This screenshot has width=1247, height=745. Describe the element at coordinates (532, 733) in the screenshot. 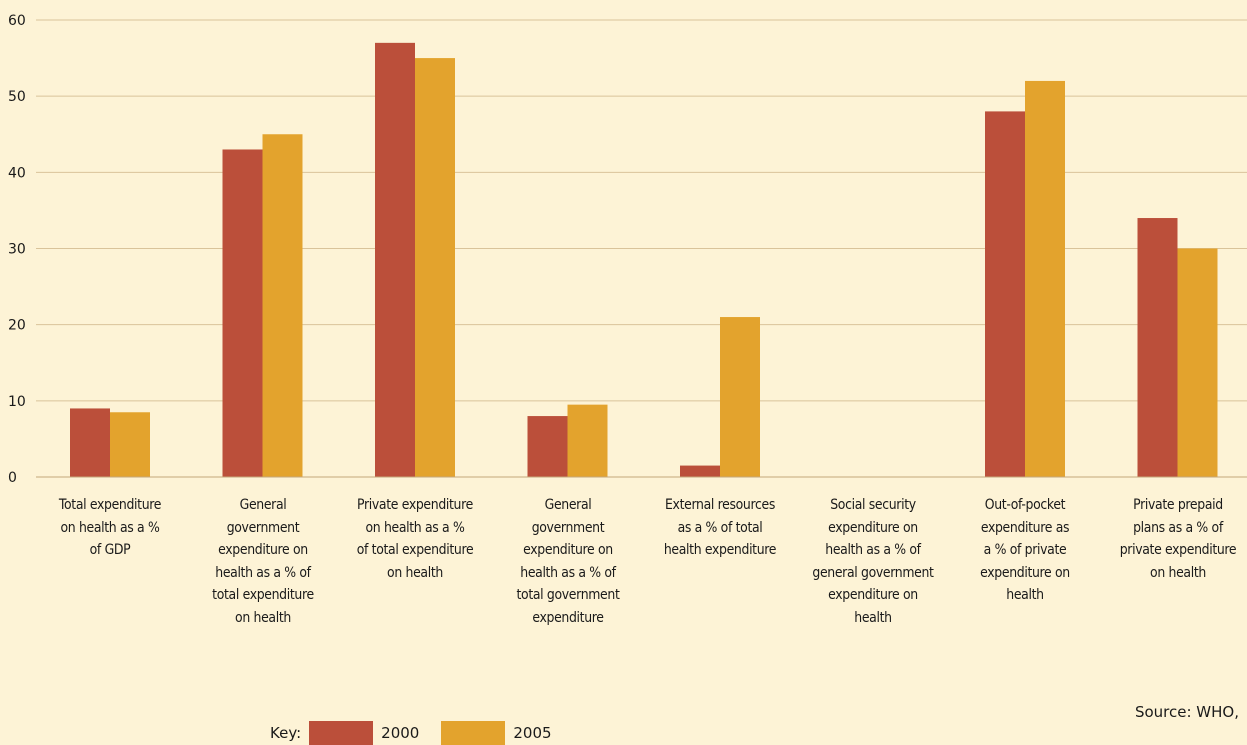

I see `legend-label-2005: 2005` at that location.